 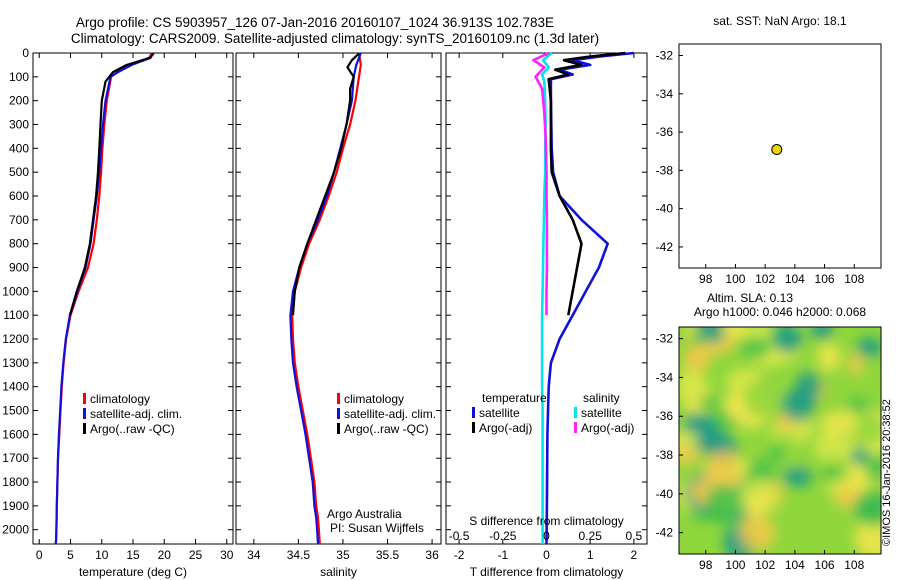 I want to click on salinity-series-group, so click(x=325, y=298).